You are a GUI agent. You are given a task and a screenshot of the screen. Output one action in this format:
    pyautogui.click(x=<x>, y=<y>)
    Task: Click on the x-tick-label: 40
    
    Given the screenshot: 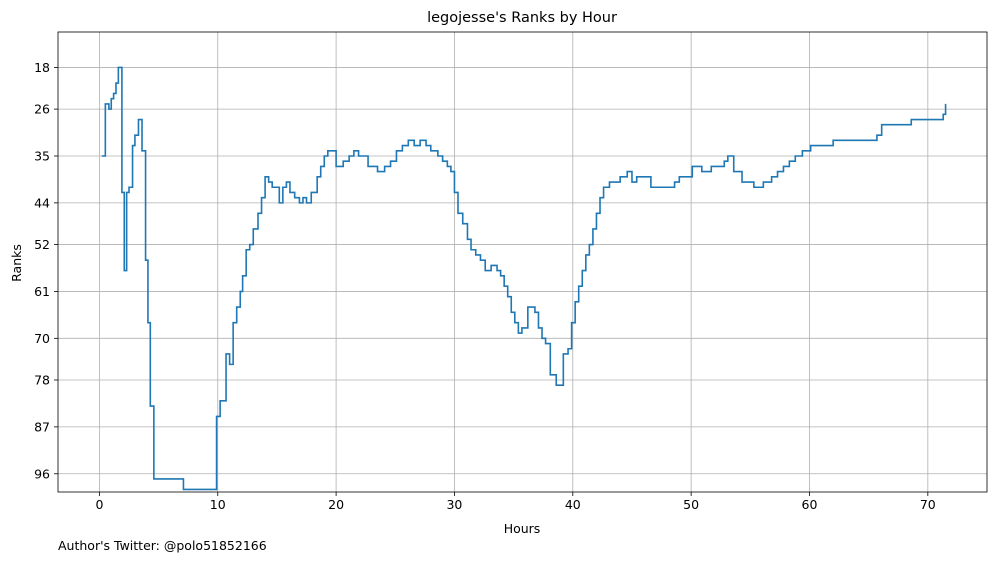 What is the action you would take?
    pyautogui.click(x=573, y=504)
    